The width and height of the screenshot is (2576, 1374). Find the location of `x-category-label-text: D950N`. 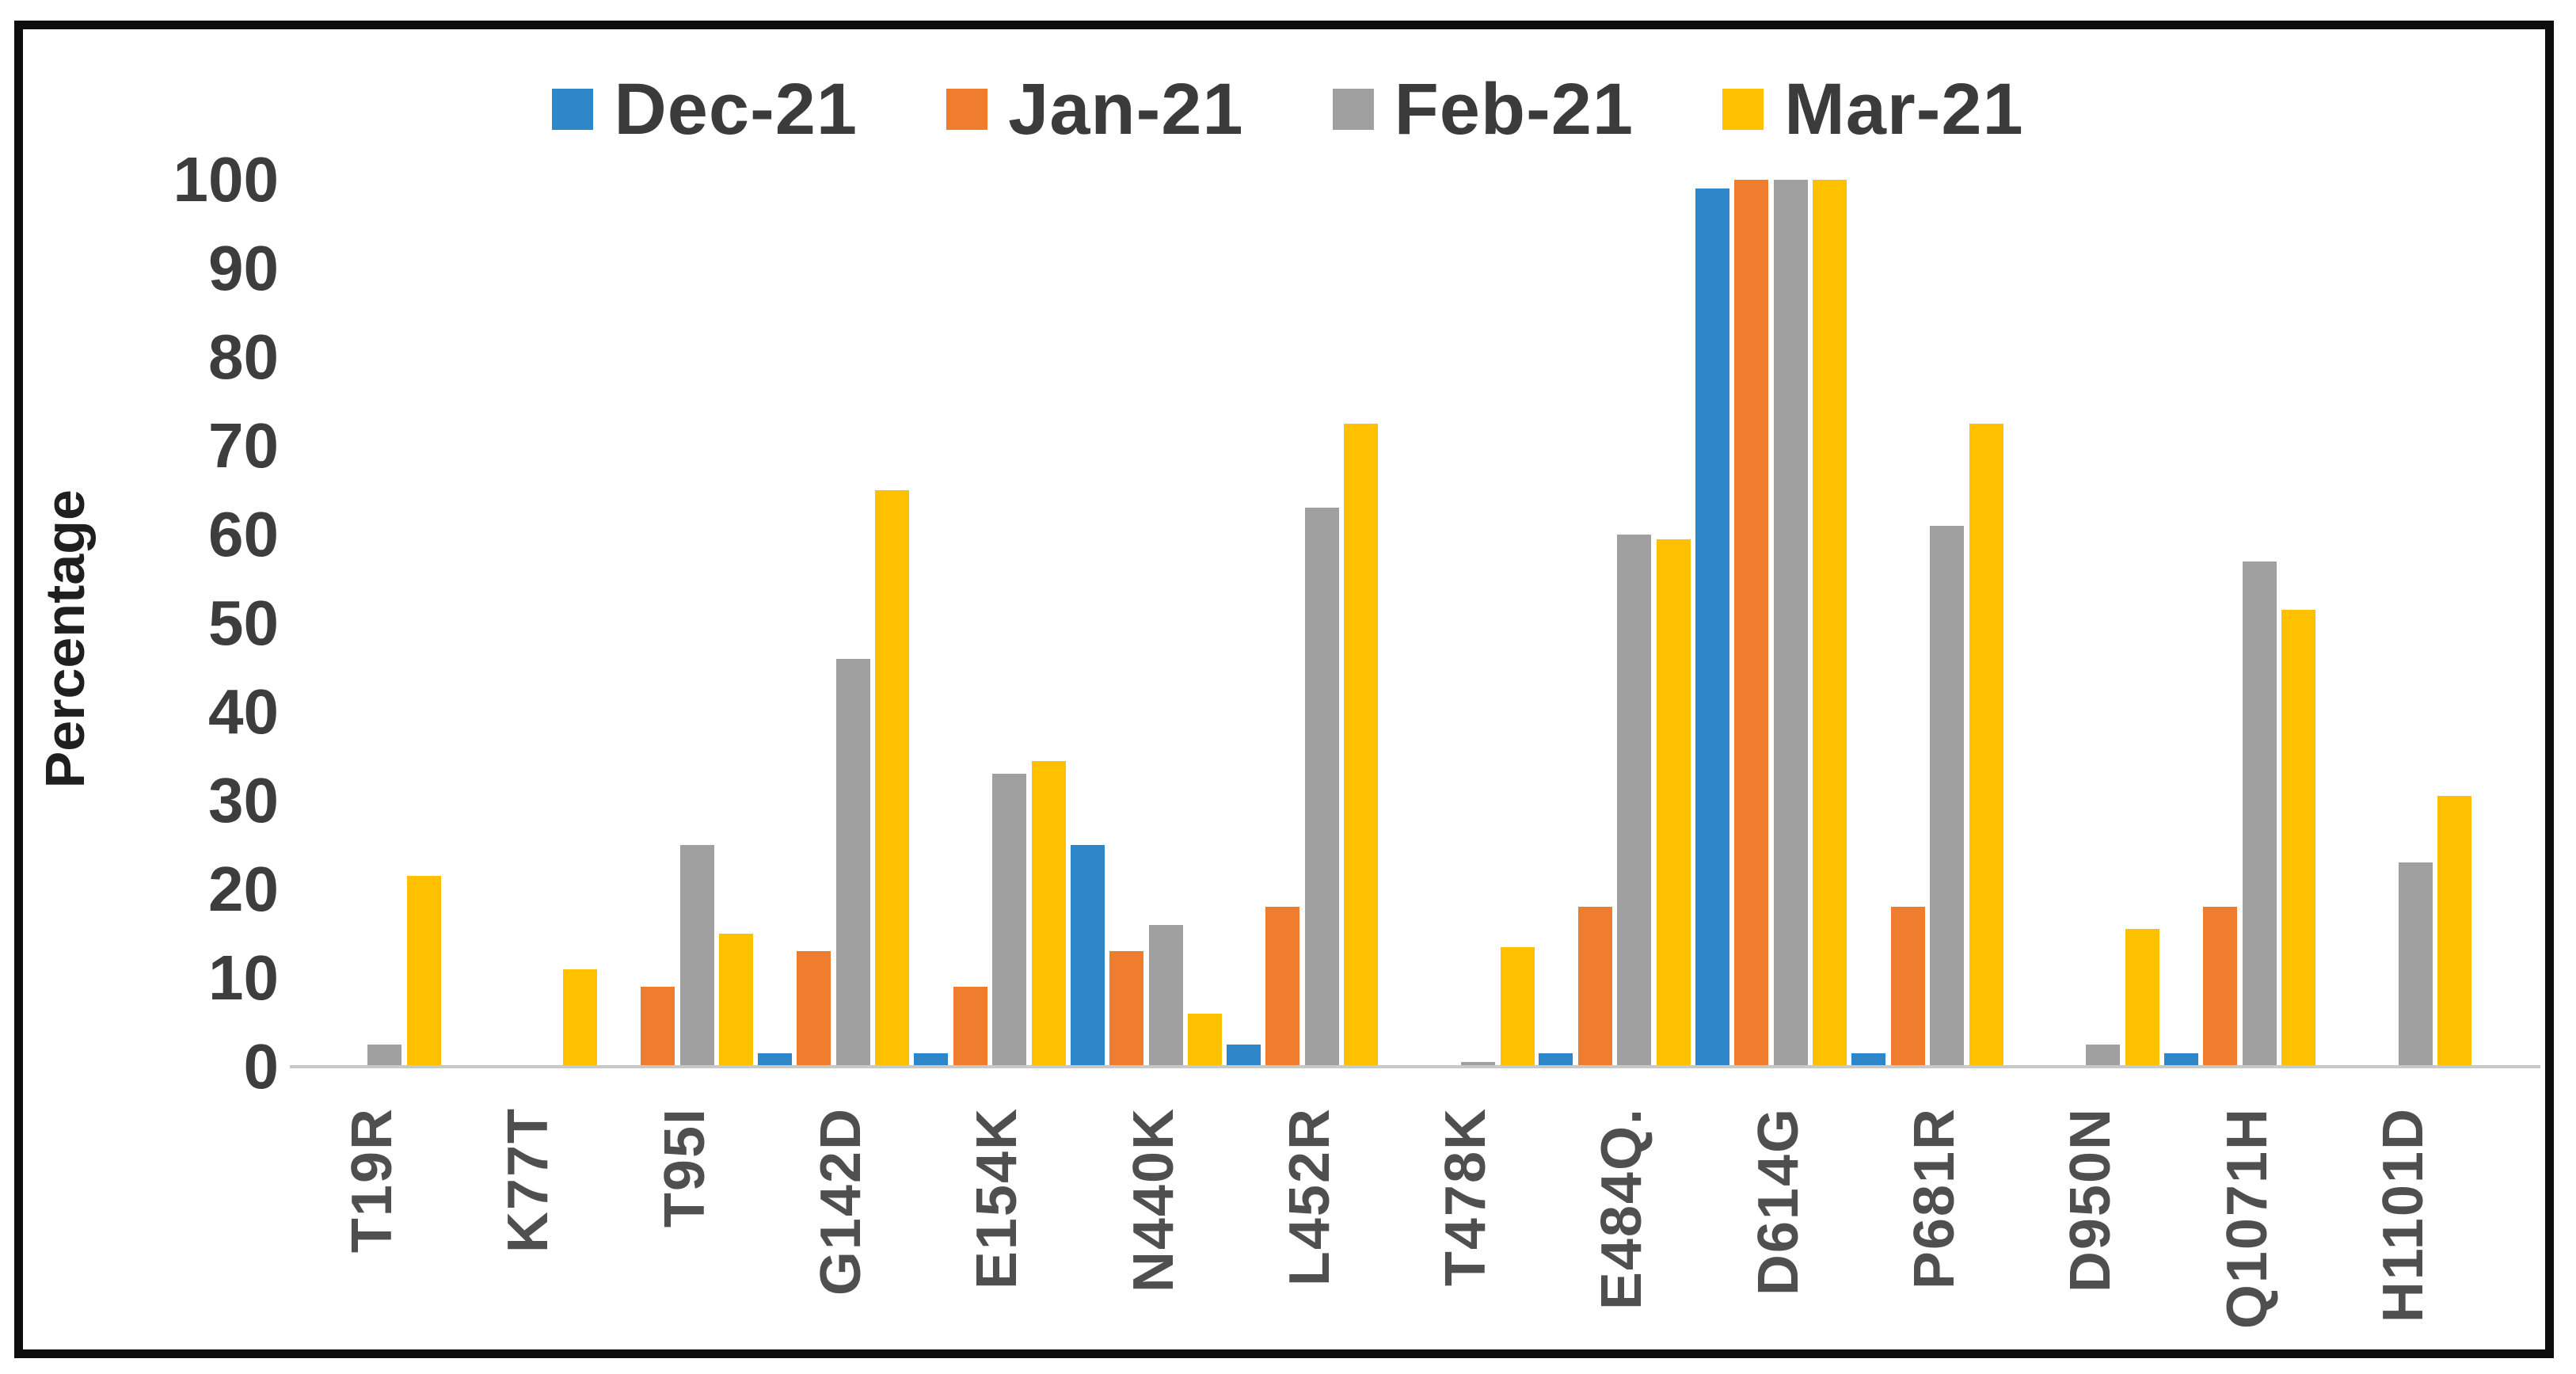

x-category-label-text: D950N is located at coordinates (2091, 1200).